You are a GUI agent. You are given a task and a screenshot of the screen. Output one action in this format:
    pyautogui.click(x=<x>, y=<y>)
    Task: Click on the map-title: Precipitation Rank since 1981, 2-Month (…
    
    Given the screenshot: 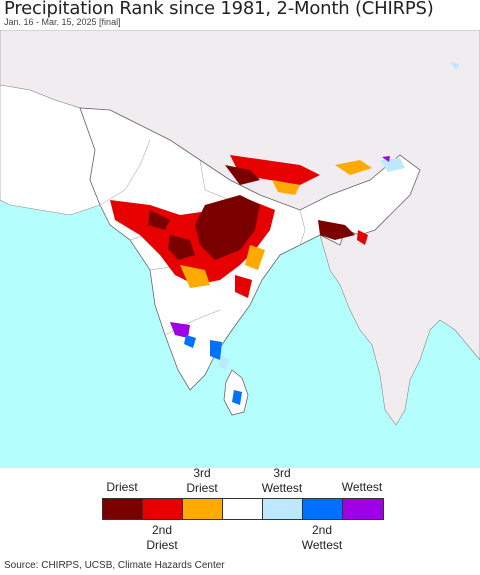 What is the action you would take?
    pyautogui.click(x=219, y=9)
    